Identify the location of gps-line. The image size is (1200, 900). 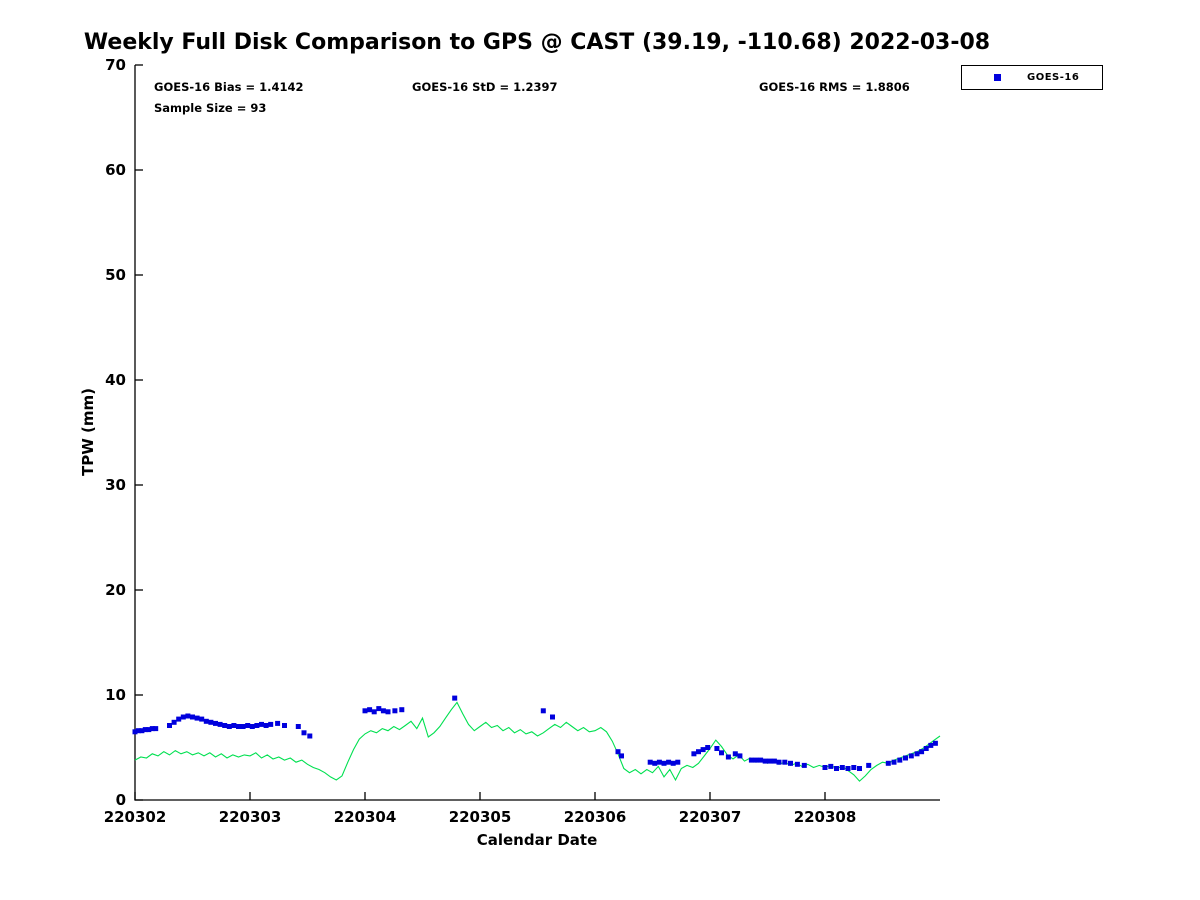
(537, 741).